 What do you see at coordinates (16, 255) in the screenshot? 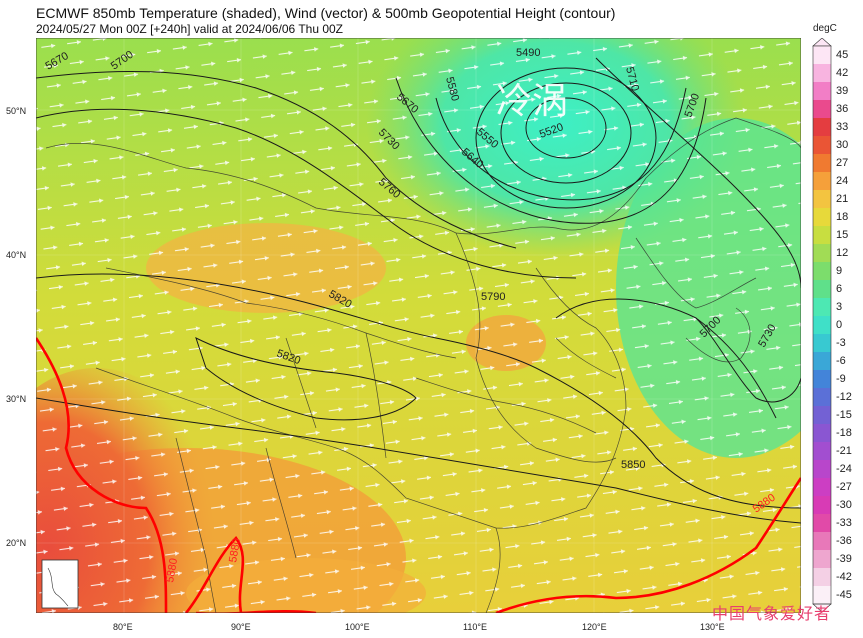
I see `lat-label: 40°N` at bounding box center [16, 255].